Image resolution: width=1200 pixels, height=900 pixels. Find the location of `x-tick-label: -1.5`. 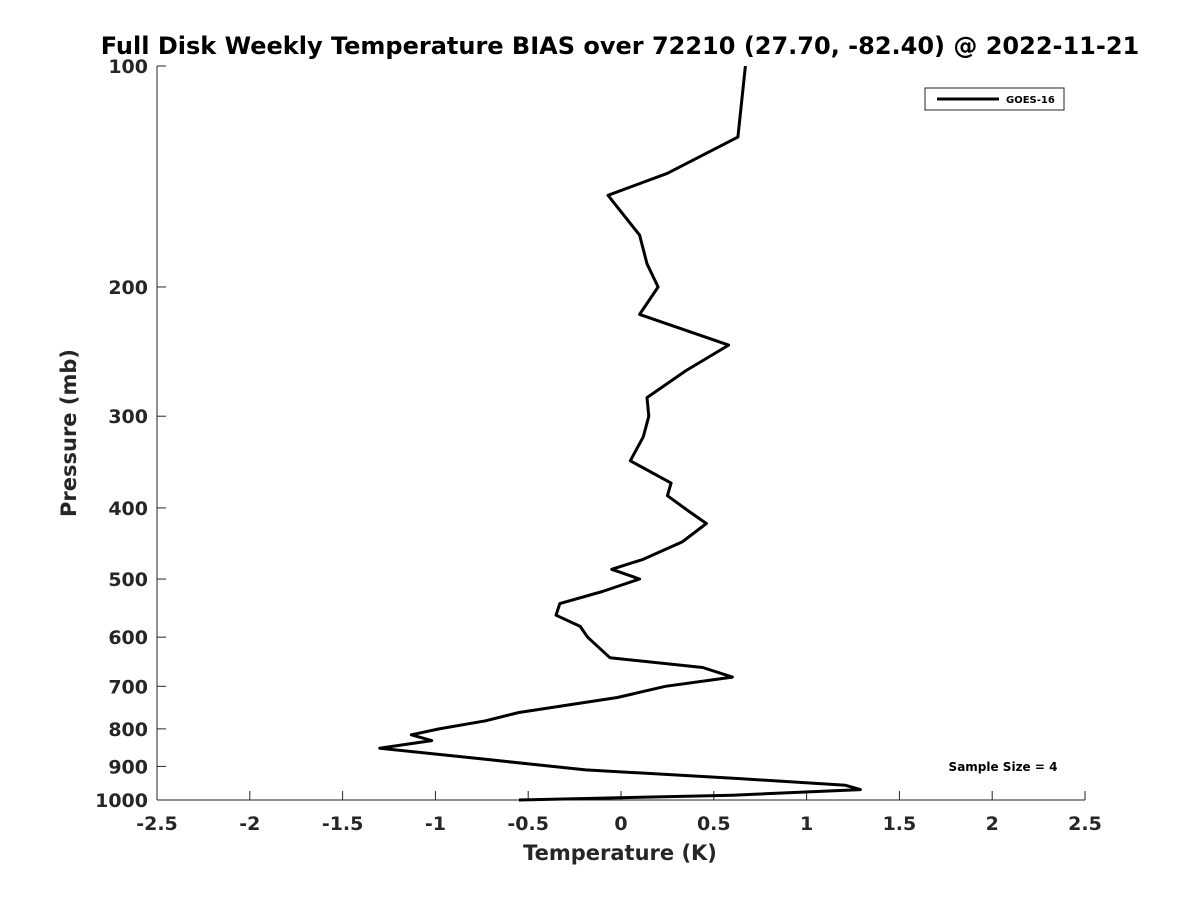

x-tick-label: -1.5 is located at coordinates (343, 824).